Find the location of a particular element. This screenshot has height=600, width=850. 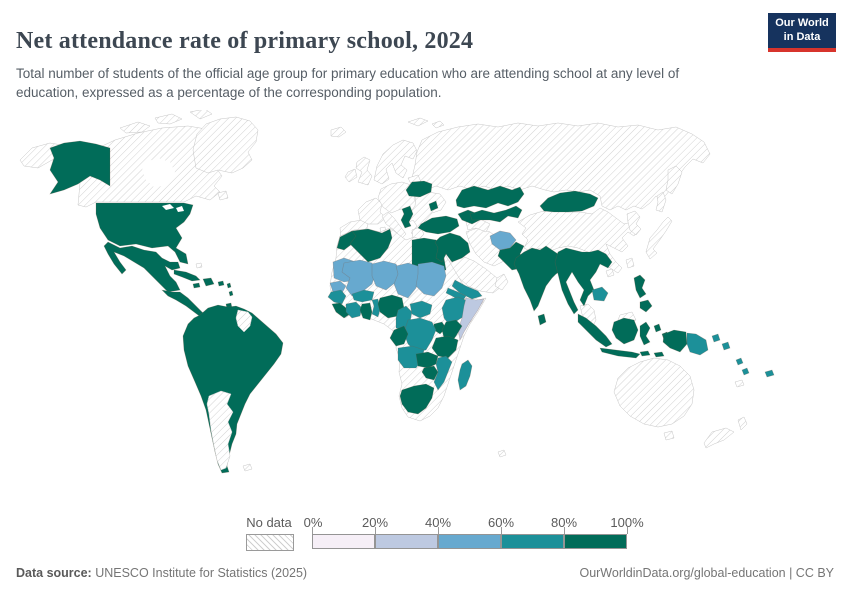

region-malawi-mozambique is located at coordinates (443, 373).